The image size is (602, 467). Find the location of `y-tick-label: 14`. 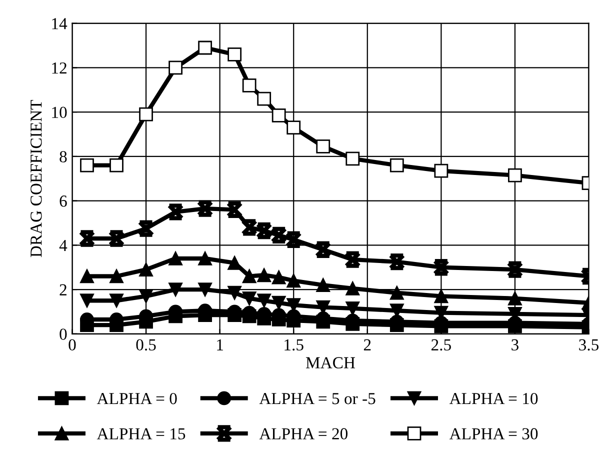

y-tick-label: 14 is located at coordinates (60, 24).